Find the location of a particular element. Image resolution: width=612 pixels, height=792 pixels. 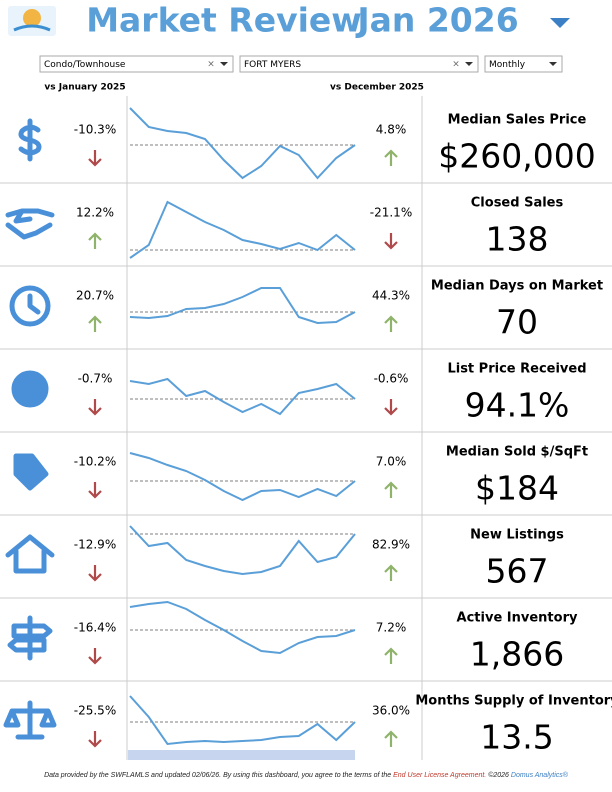

metric-value: 138 is located at coordinates (517, 239).